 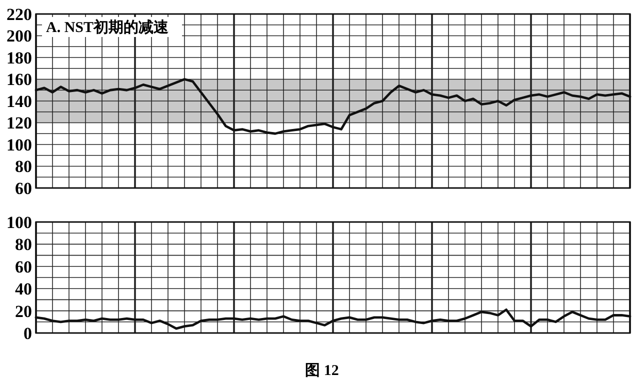 I want to click on caption: 图 12, so click(x=322, y=371).